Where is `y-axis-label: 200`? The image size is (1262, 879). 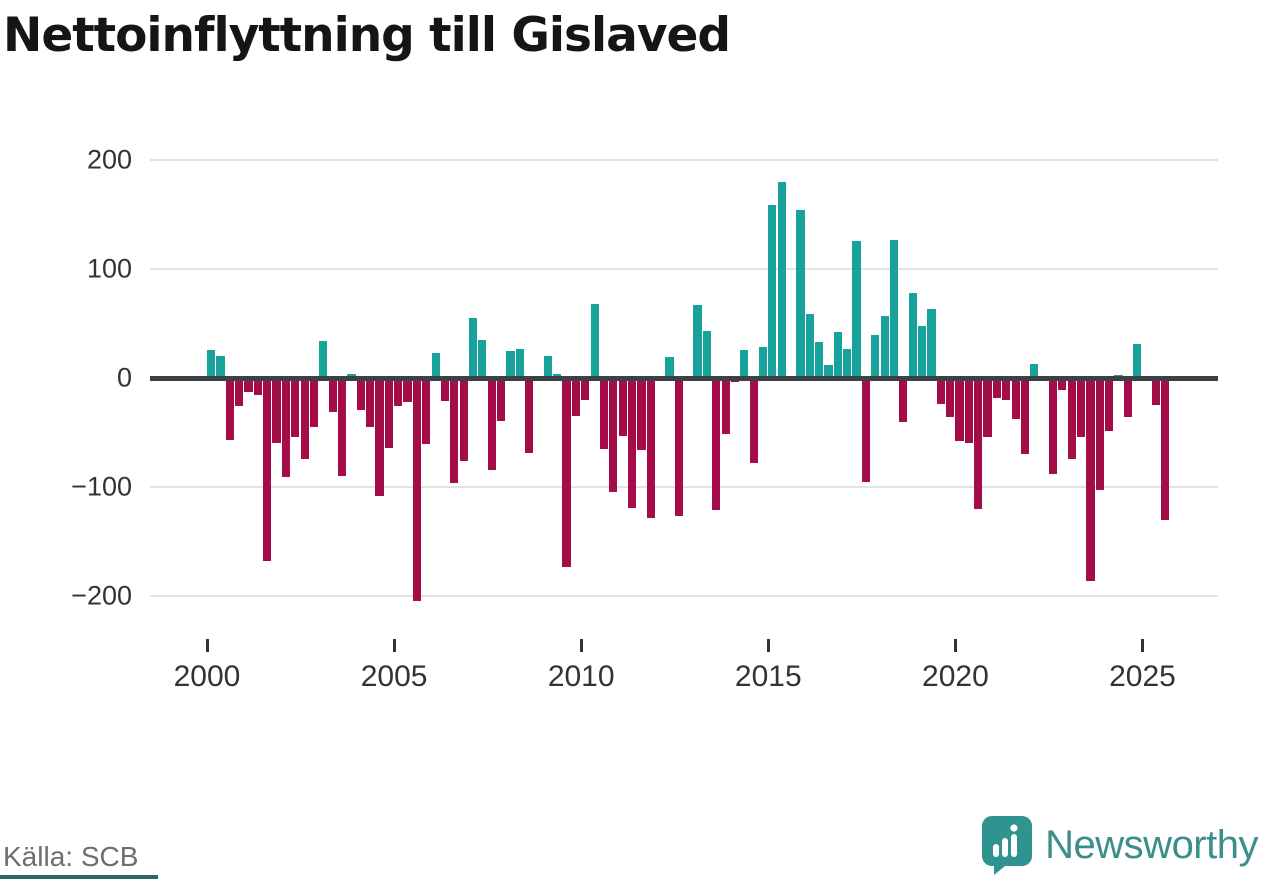 y-axis-label: 200 is located at coordinates (109, 159).